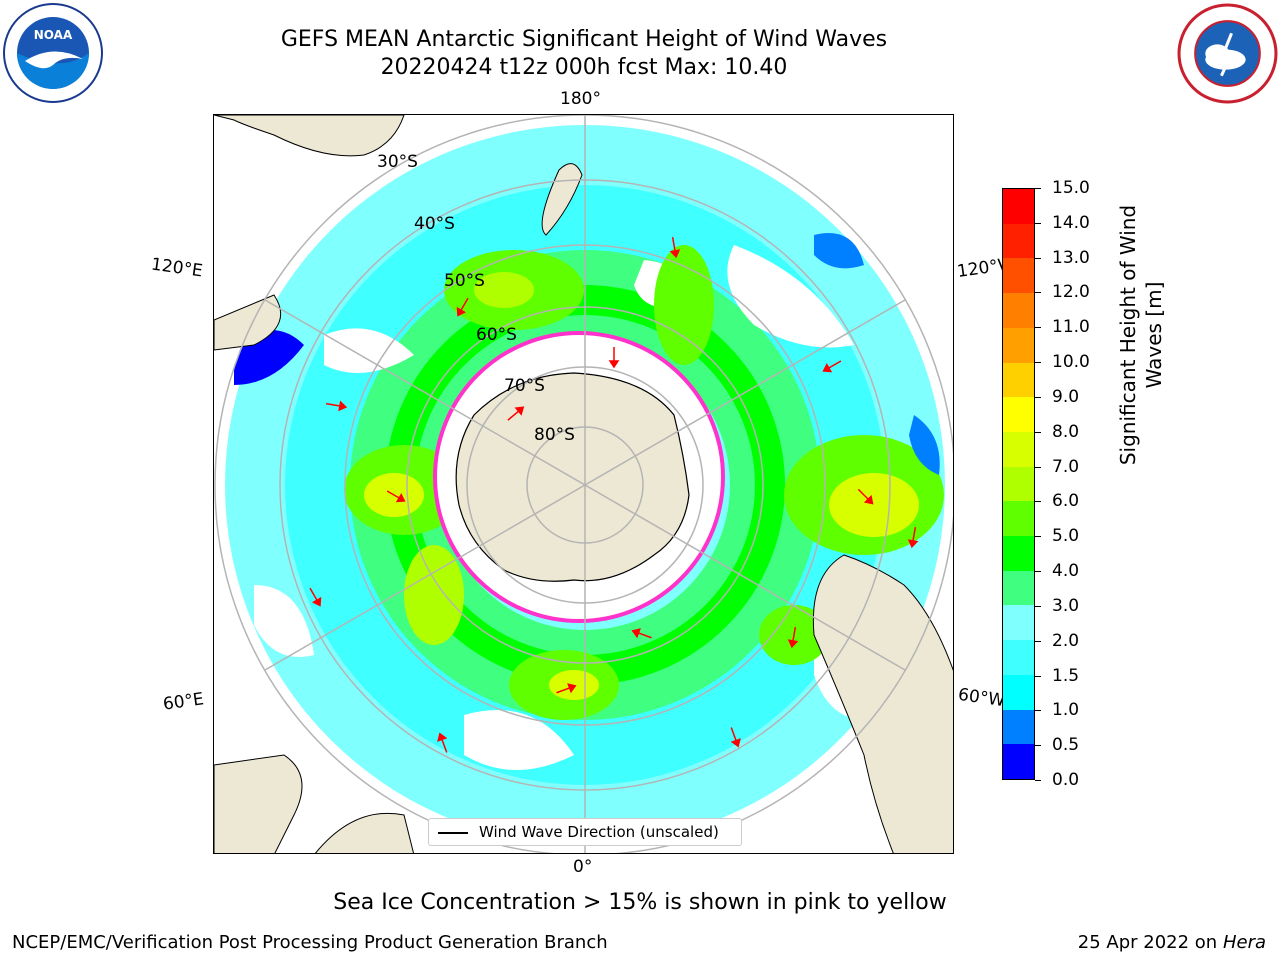 This screenshot has height=960, width=1280. What do you see at coordinates (496, 335) in the screenshot?
I see `lat-label-60s: 60°S` at bounding box center [496, 335].